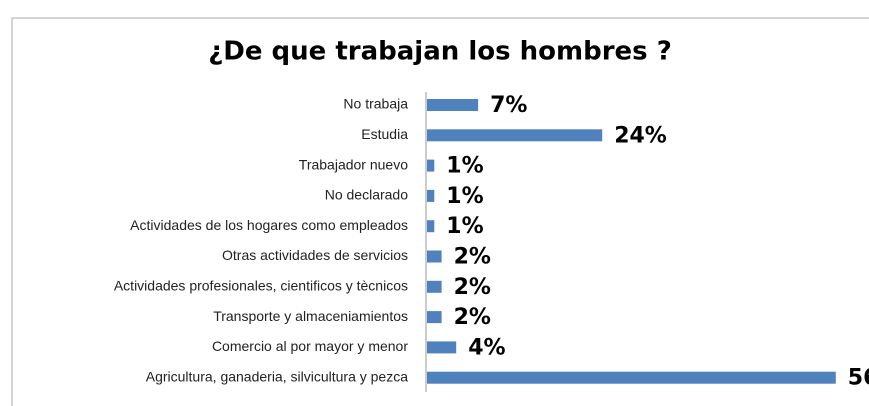 Image resolution: width=869 pixels, height=406 pixels. I want to click on data-label: 7%, so click(508, 105).